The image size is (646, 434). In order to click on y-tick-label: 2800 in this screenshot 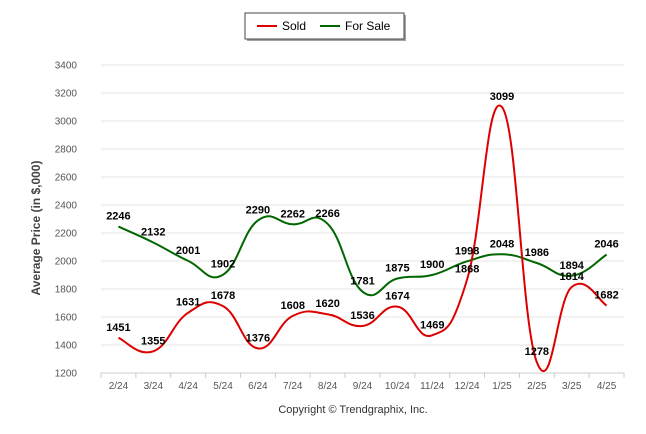, I will do `click(66, 150)`.